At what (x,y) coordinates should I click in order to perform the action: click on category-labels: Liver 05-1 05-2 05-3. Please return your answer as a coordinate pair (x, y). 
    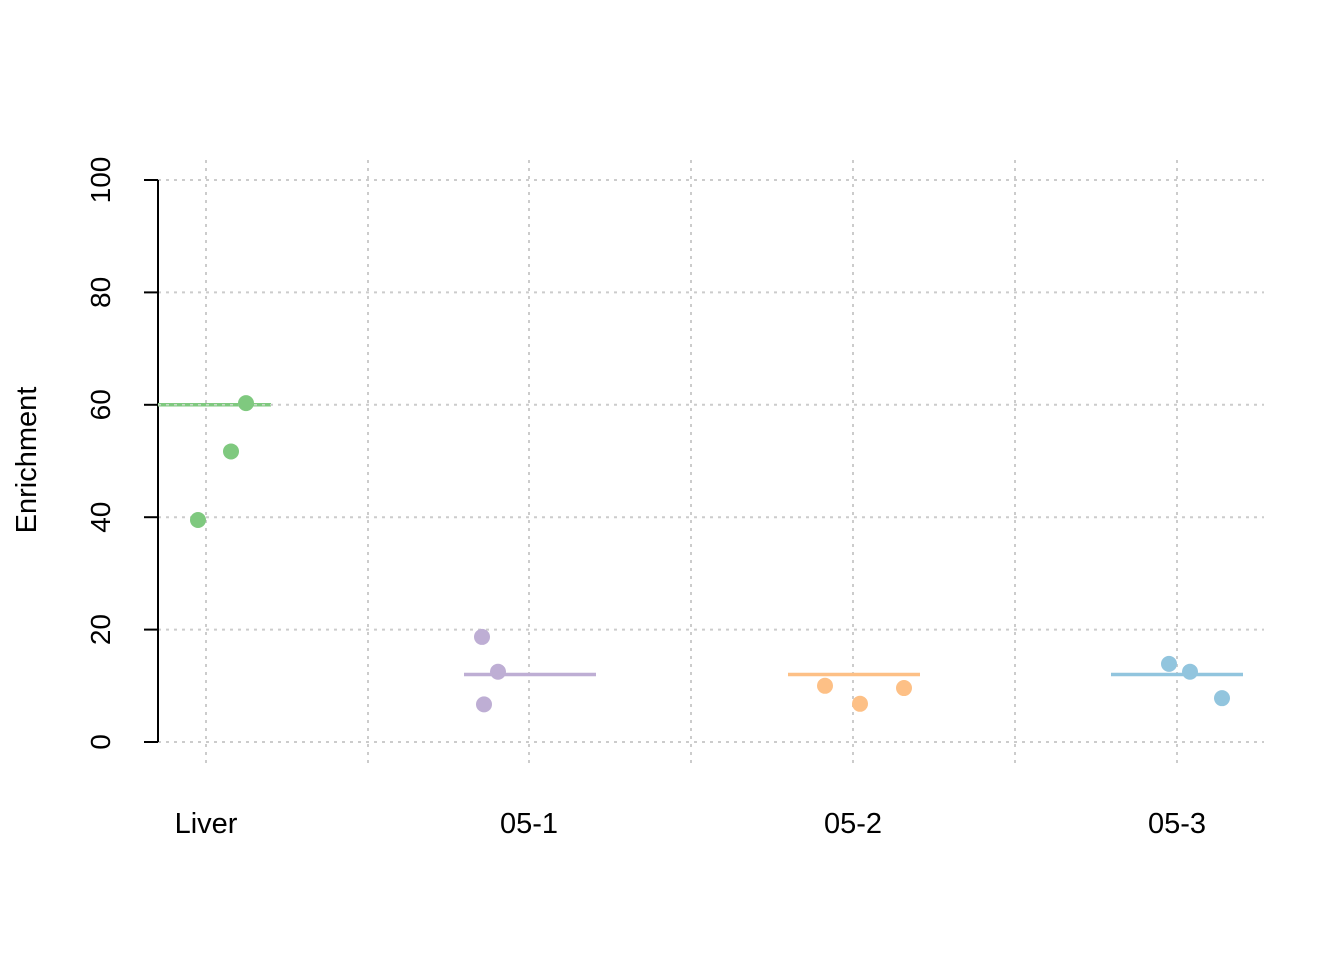
    Looking at the image, I should click on (690, 824).